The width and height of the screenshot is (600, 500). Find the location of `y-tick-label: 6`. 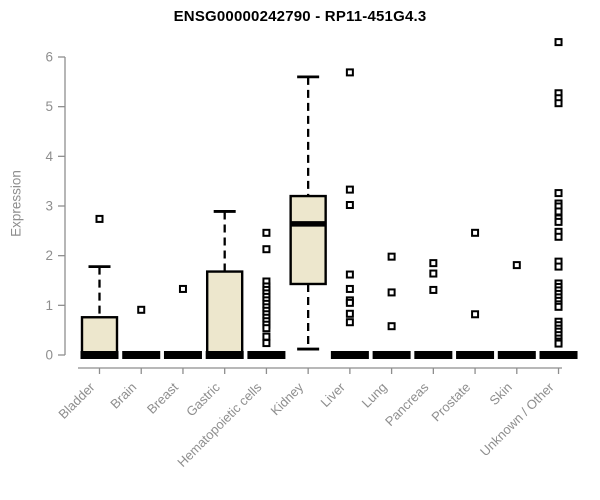

y-tick-label: 6 is located at coordinates (49, 56).